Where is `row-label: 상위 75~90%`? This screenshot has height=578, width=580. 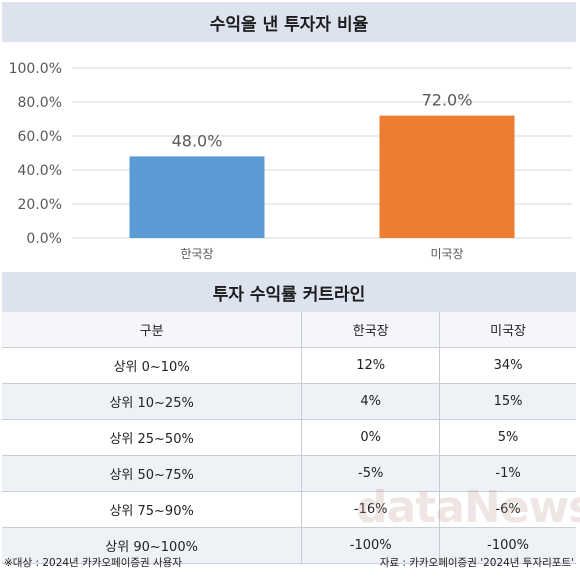 row-label: 상위 75~90% is located at coordinates (152, 509).